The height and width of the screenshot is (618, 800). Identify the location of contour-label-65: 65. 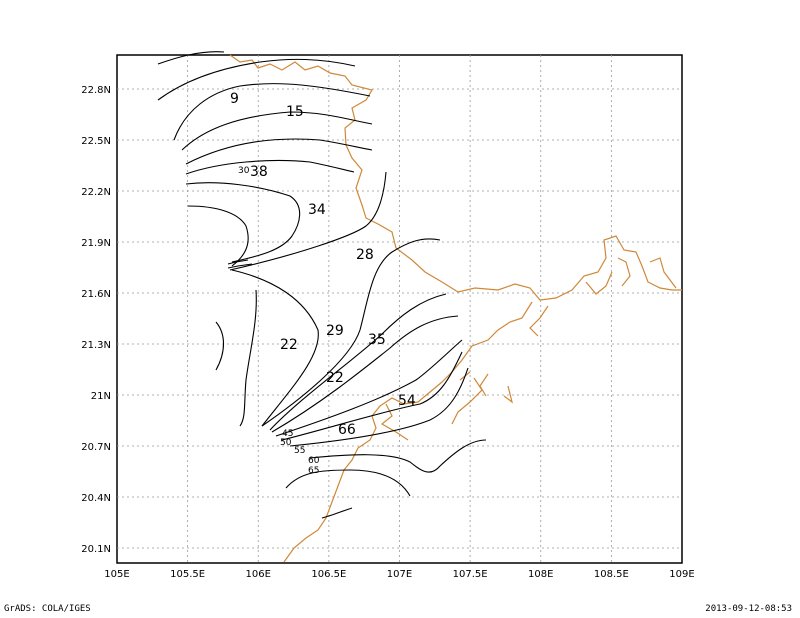
(313, 471).